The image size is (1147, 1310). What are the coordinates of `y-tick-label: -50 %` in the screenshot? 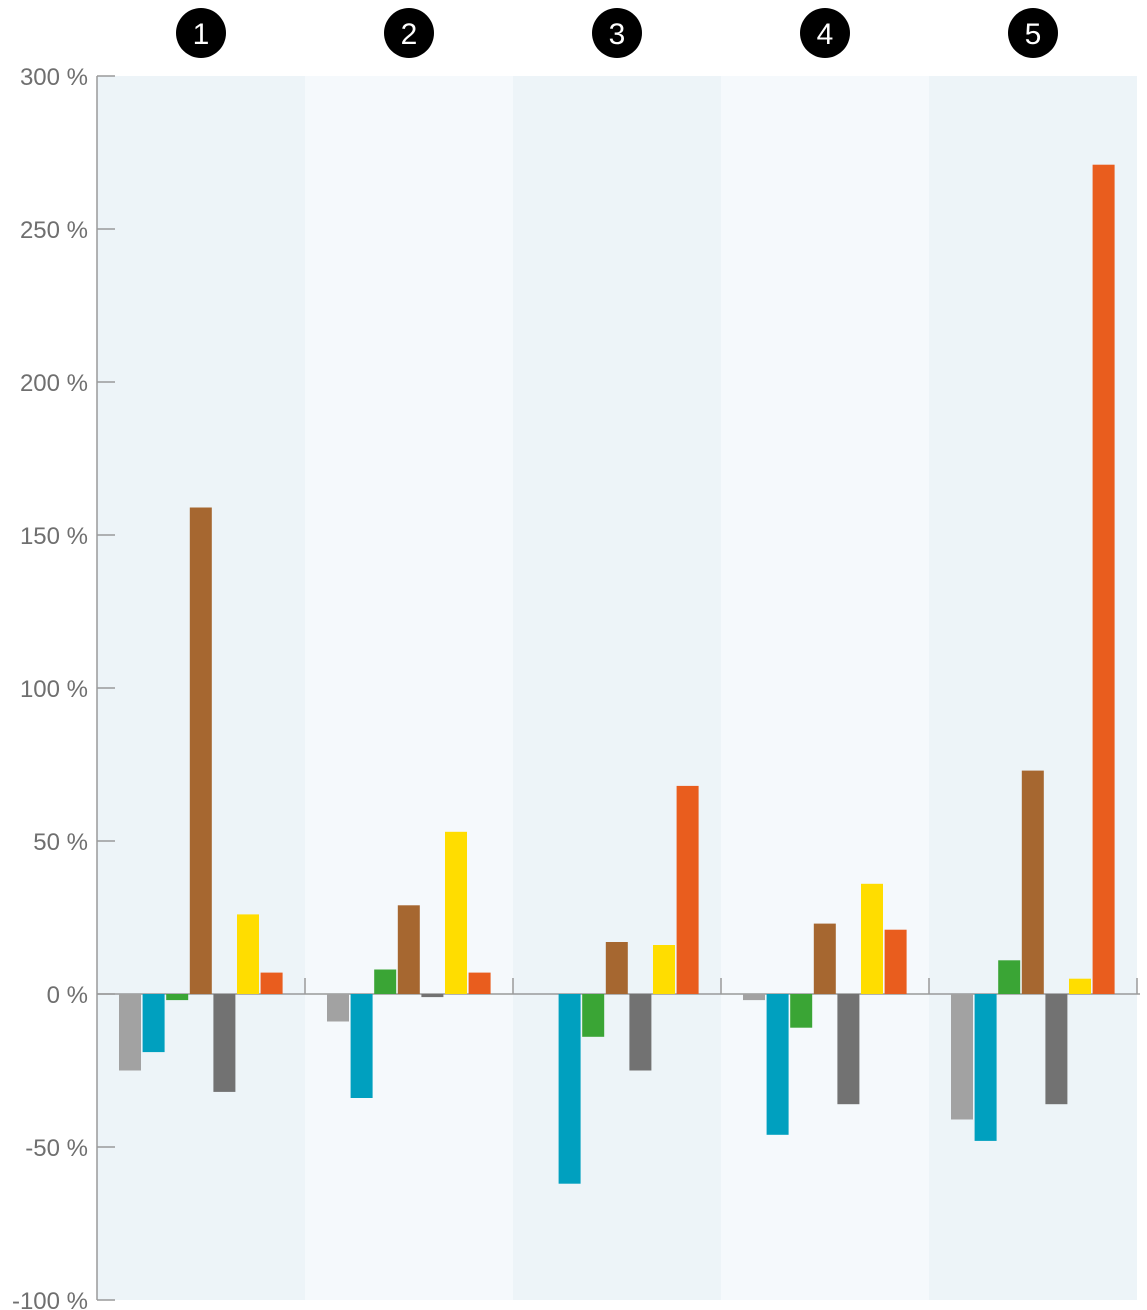 It's located at (56, 1148).